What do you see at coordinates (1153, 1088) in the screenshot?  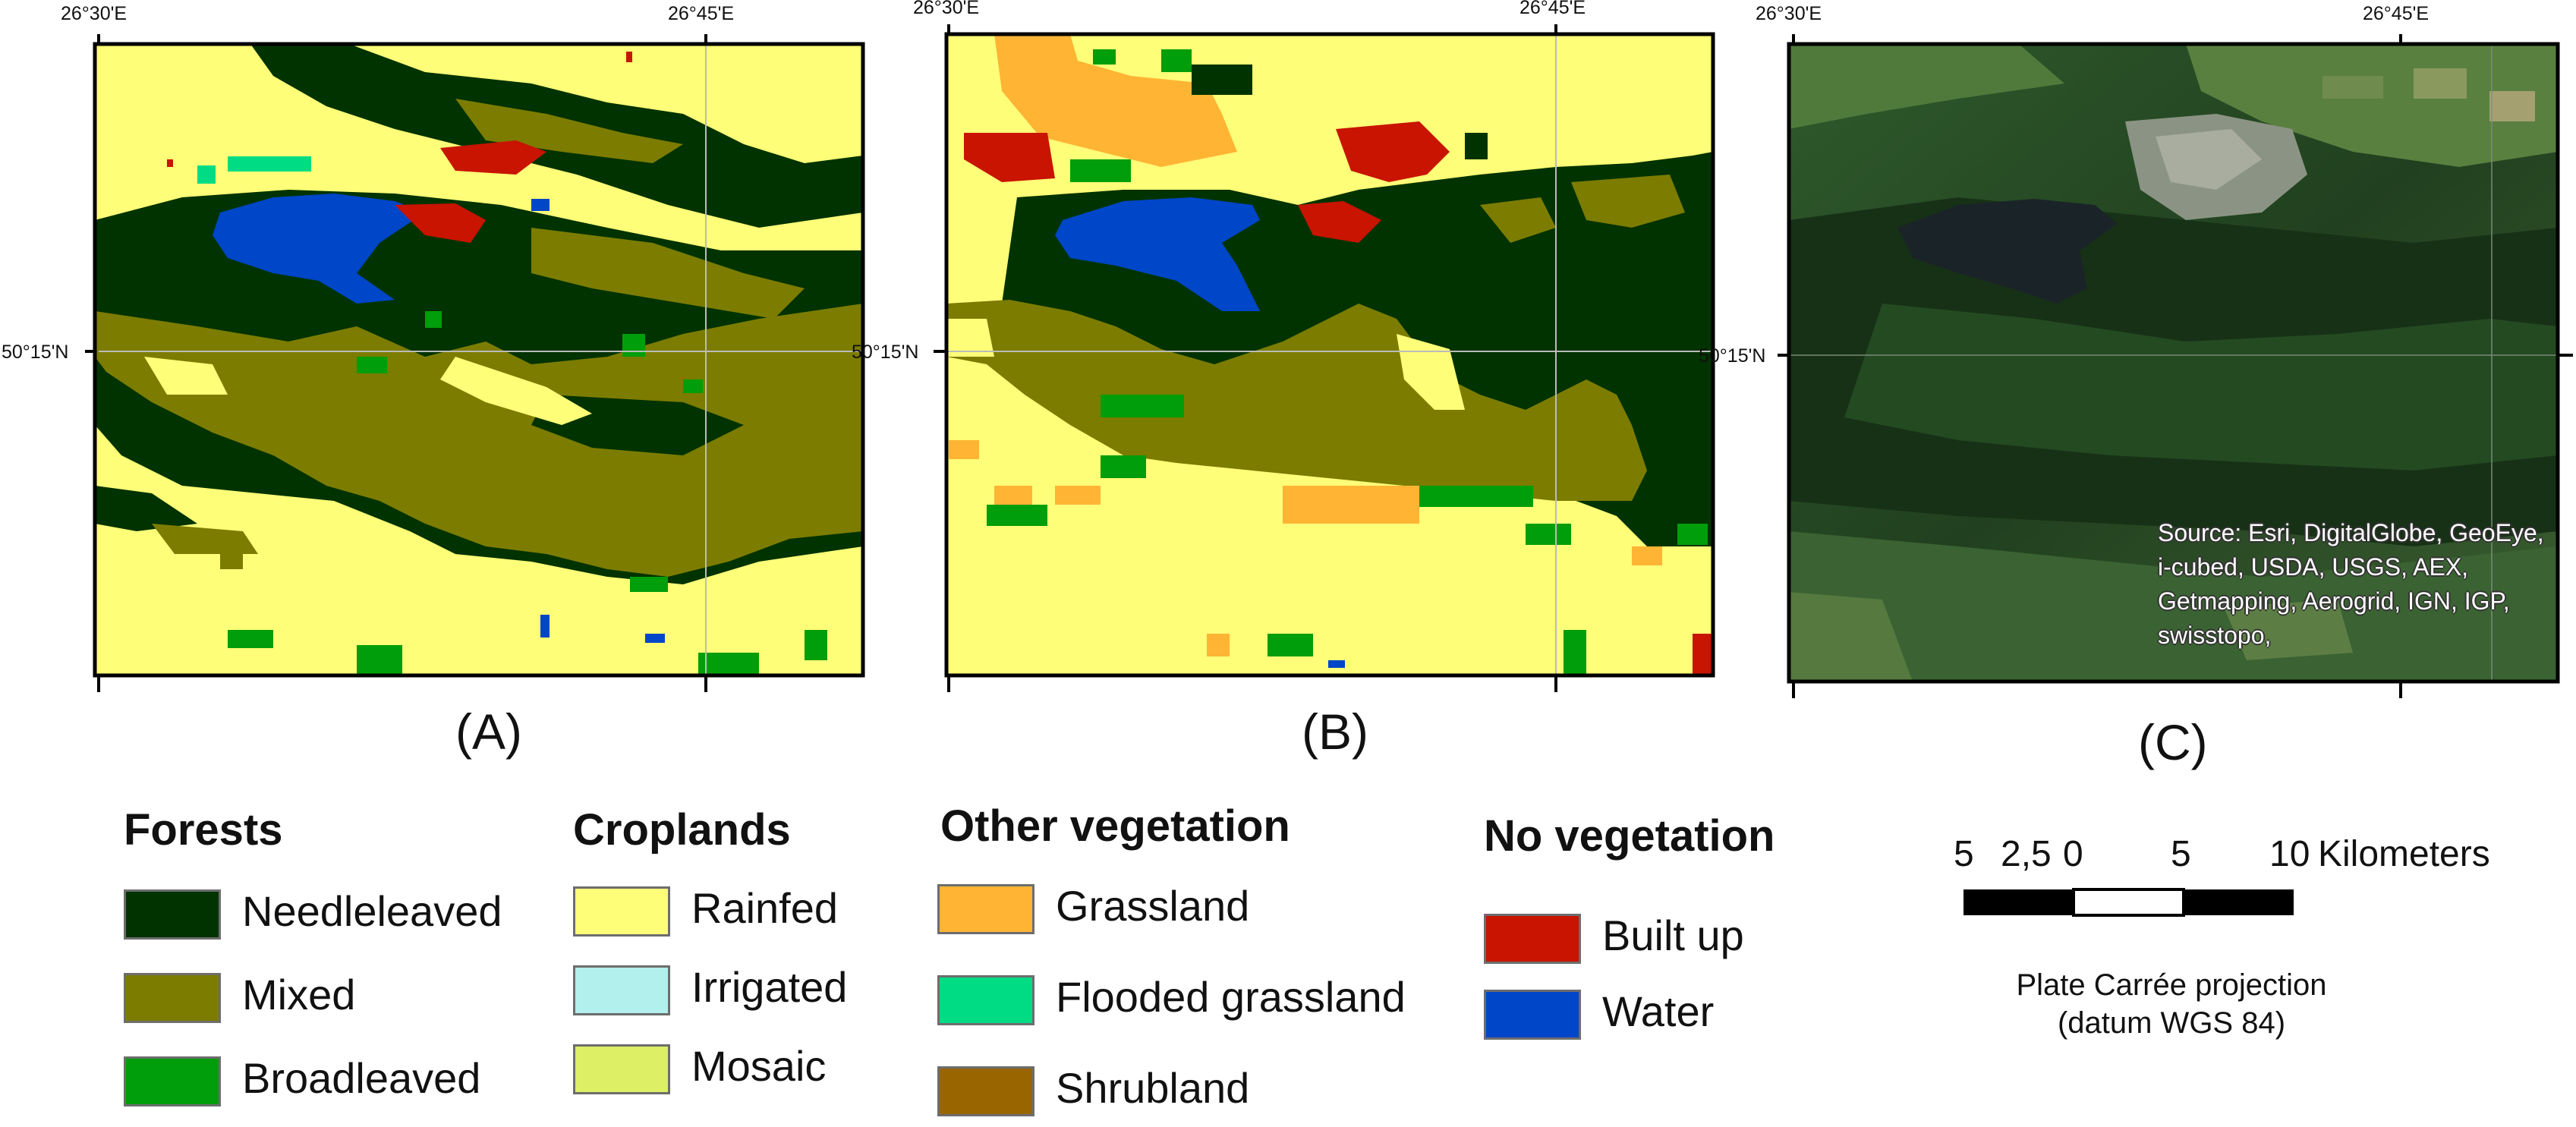 I see `legend-label: Shrubland` at bounding box center [1153, 1088].